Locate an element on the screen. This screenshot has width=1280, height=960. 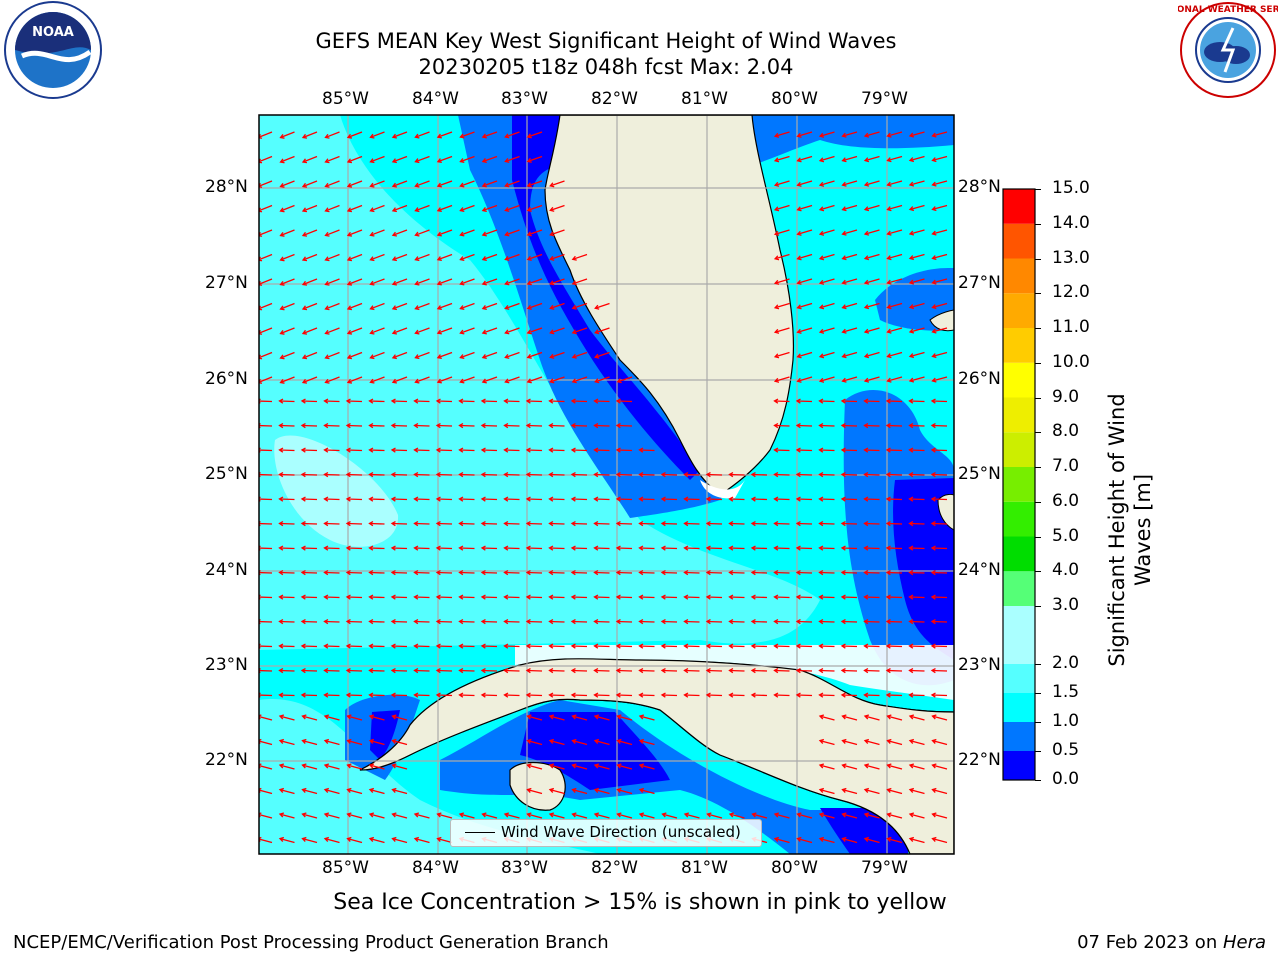
lat-tick-left-27: 27°N is located at coordinates (226, 283).